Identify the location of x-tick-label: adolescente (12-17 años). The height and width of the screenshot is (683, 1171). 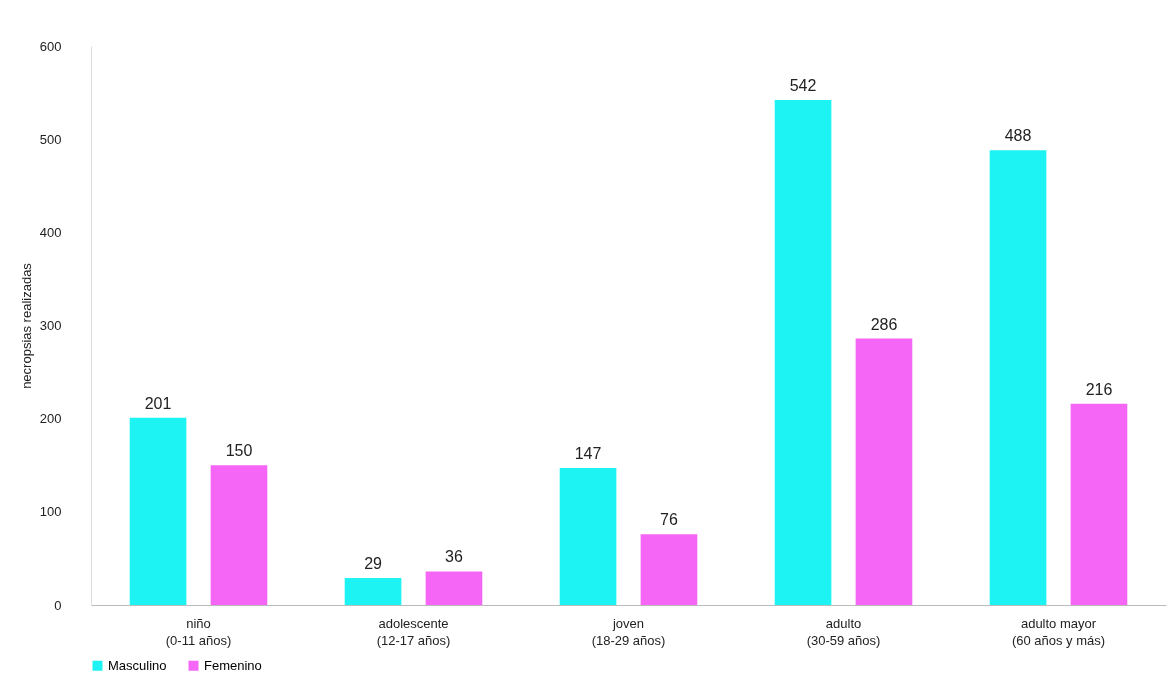
(413, 631).